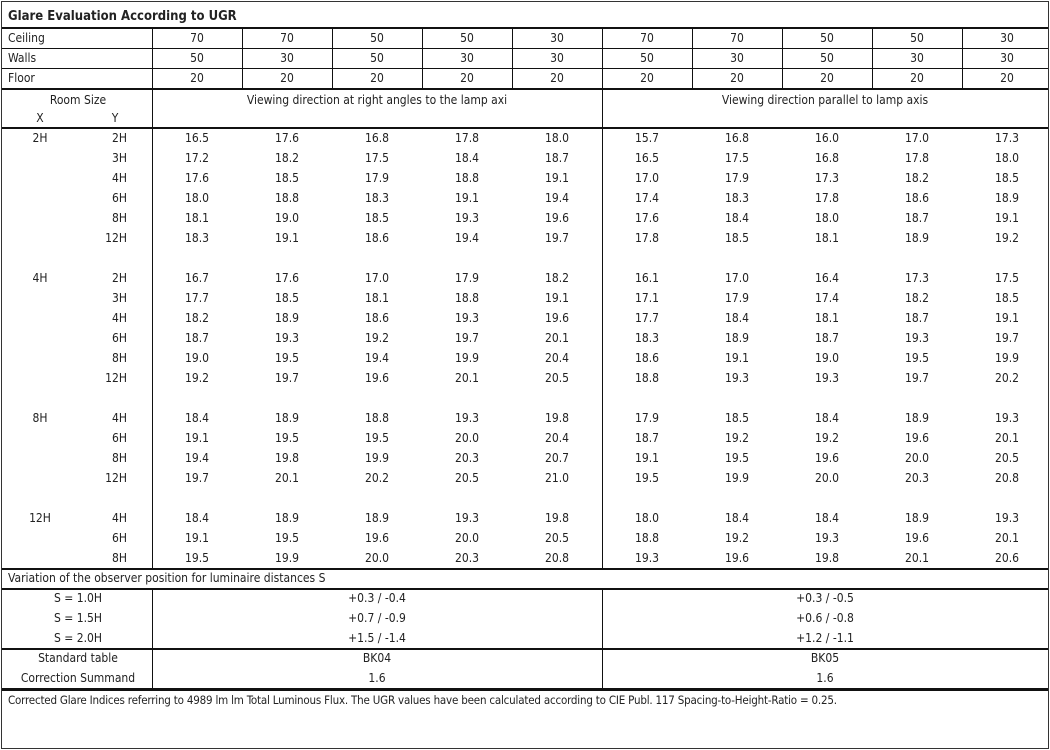 Image resolution: width=1050 pixels, height=750 pixels. What do you see at coordinates (825, 638) in the screenshot?
I see `variation-parallel: +1.2 / -1.1` at bounding box center [825, 638].